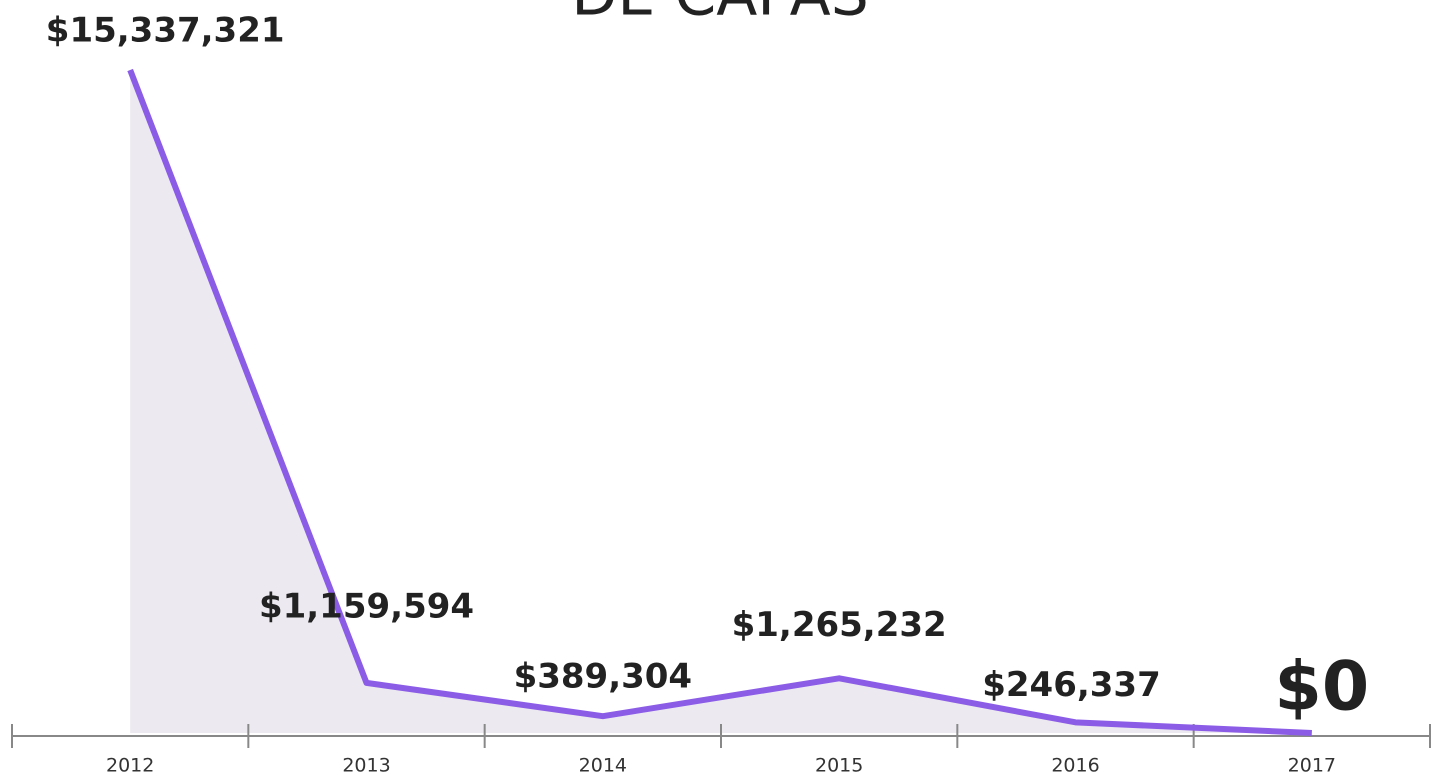 The height and width of the screenshot is (774, 1439). I want to click on data-label: $246,337, so click(1071, 685).